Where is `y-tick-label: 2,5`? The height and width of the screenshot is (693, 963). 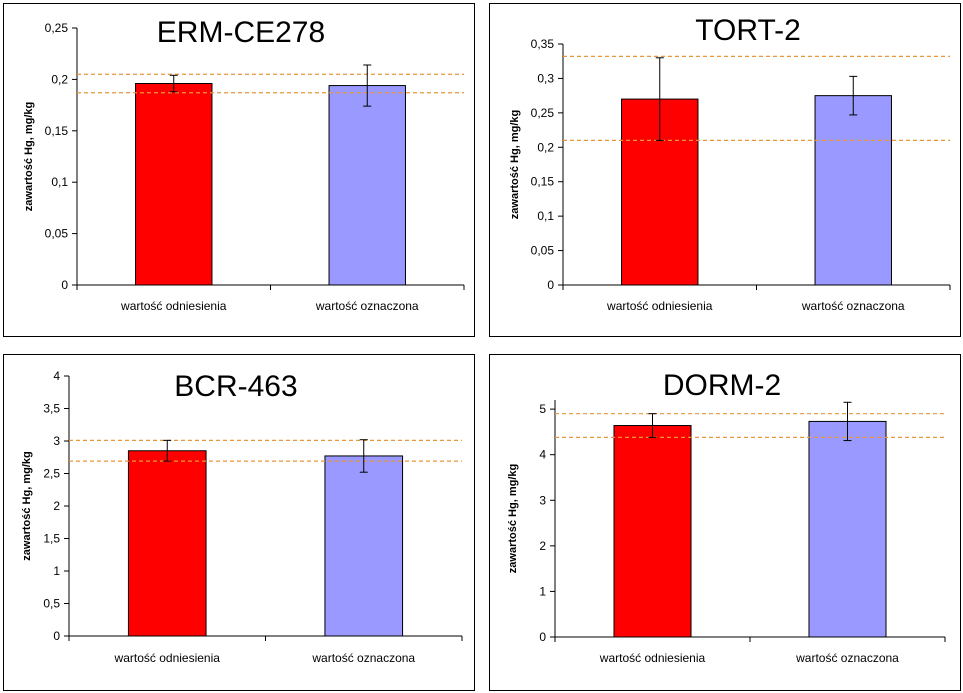 y-tick-label: 2,5 is located at coordinates (51, 474).